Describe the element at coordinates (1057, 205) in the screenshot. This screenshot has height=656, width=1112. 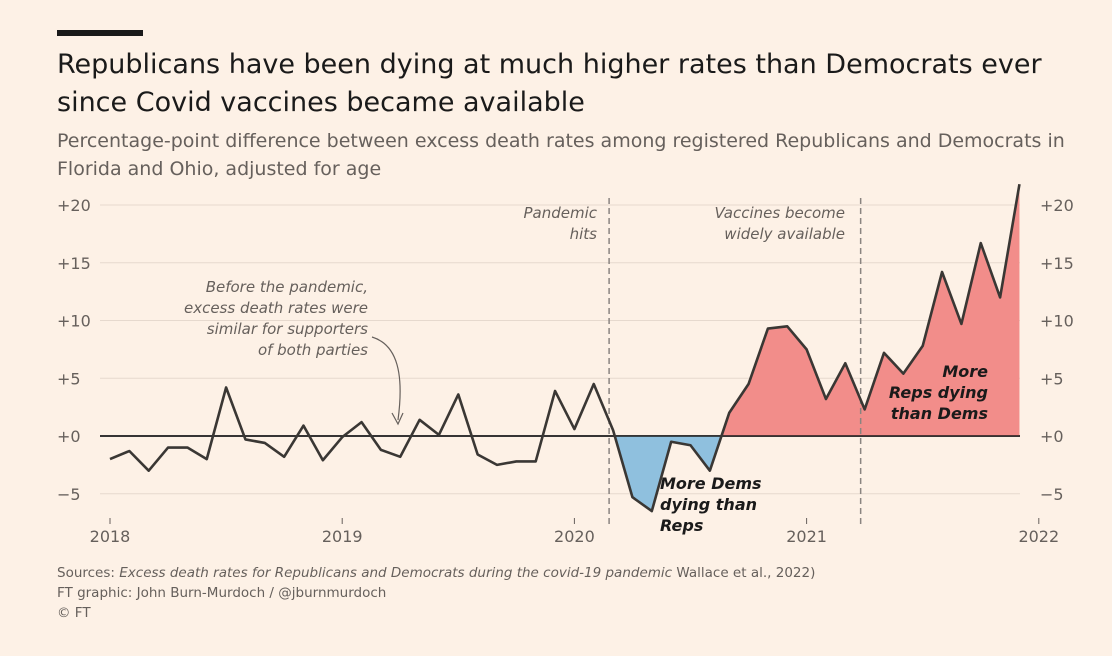
I see `y-tick-right-20: +20` at that location.